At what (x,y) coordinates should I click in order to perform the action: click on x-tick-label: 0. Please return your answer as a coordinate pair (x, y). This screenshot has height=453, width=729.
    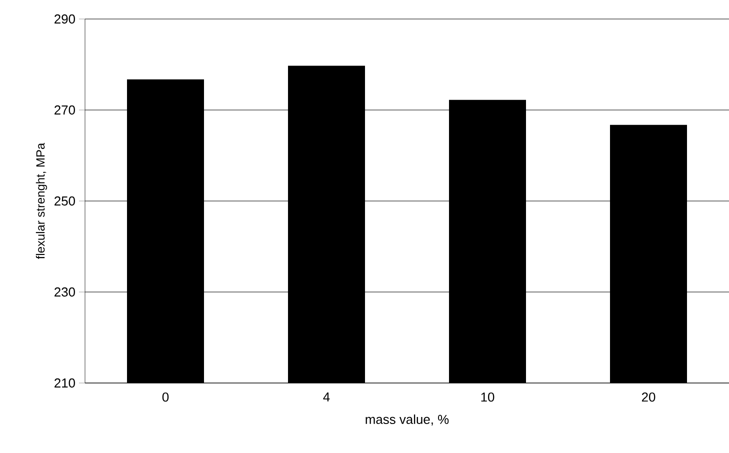
    Looking at the image, I should click on (165, 397).